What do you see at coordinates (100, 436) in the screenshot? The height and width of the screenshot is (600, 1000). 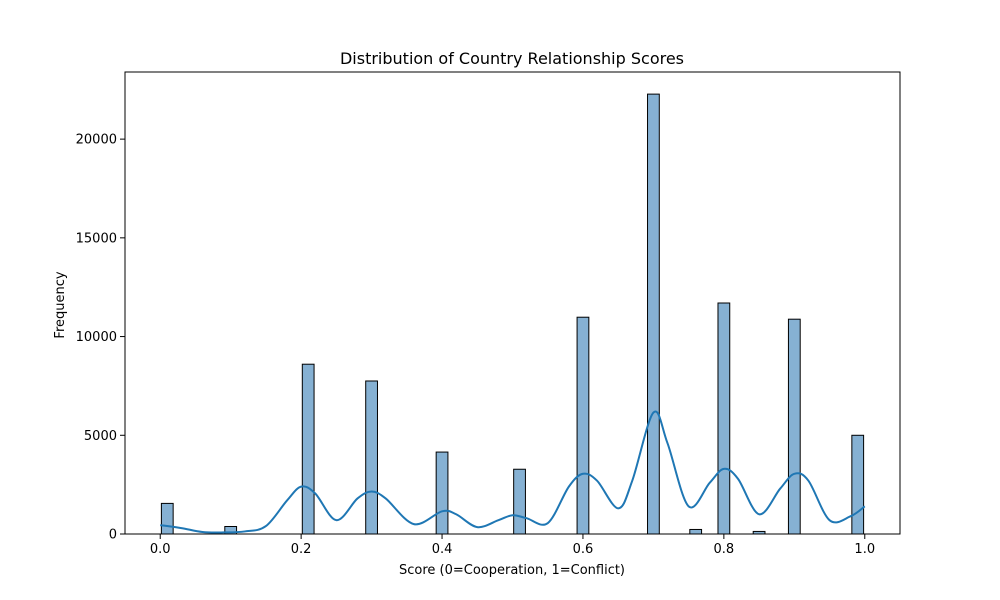 I see `y-tick-label: 5000` at bounding box center [100, 436].